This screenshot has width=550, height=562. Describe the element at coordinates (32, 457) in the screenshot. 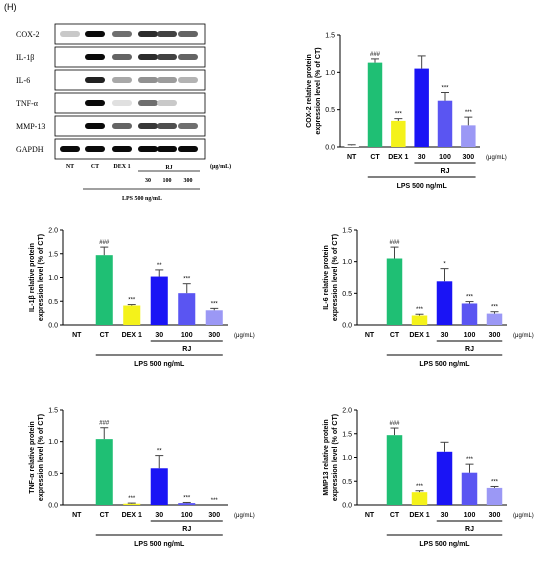

I see `y-axis-label-line: TNF-α relative protein` at that location.